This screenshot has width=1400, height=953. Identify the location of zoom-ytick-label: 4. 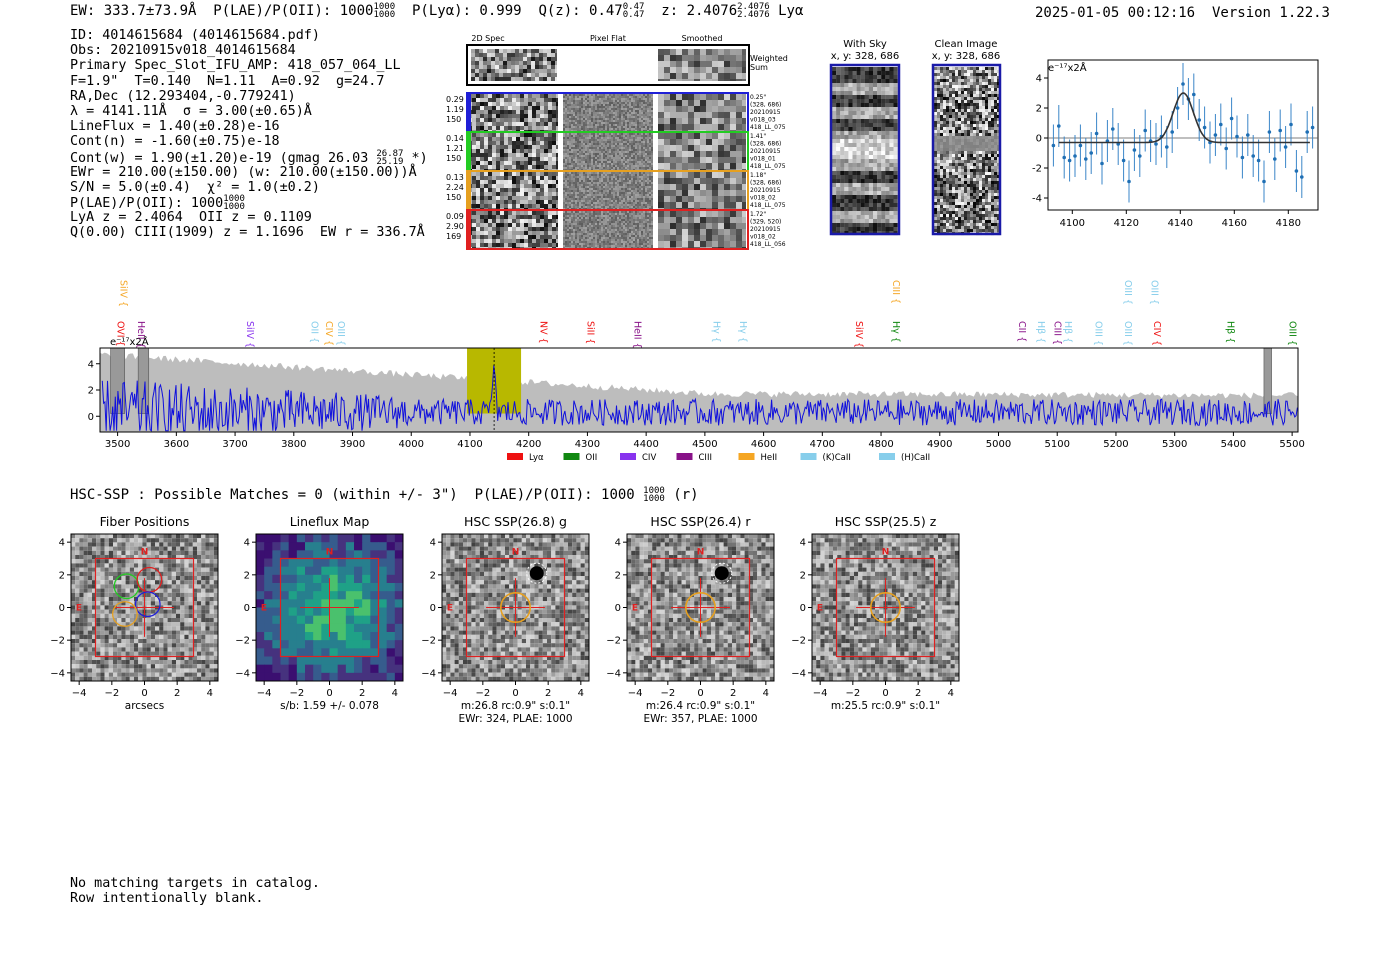
(1039, 79).